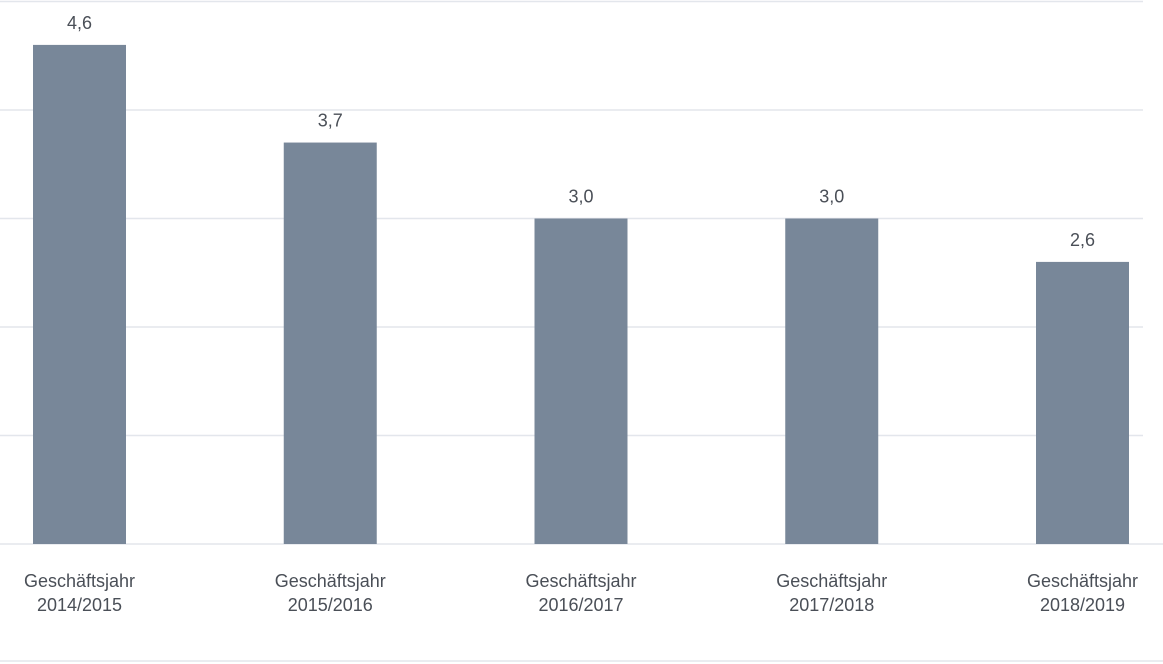  Describe the element at coordinates (1082, 593) in the screenshot. I see `x-tick-label: Geschäftsjahr 2018/2019` at that location.